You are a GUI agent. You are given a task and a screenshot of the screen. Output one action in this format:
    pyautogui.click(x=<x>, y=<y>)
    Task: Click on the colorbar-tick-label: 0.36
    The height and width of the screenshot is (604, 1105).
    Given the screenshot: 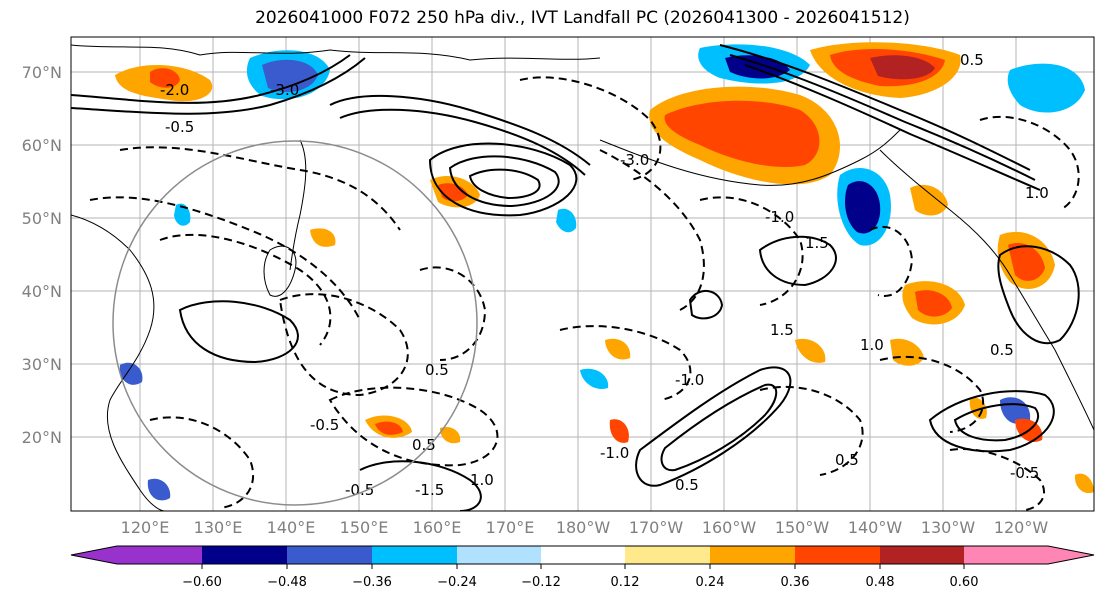 What is the action you would take?
    pyautogui.click(x=795, y=582)
    